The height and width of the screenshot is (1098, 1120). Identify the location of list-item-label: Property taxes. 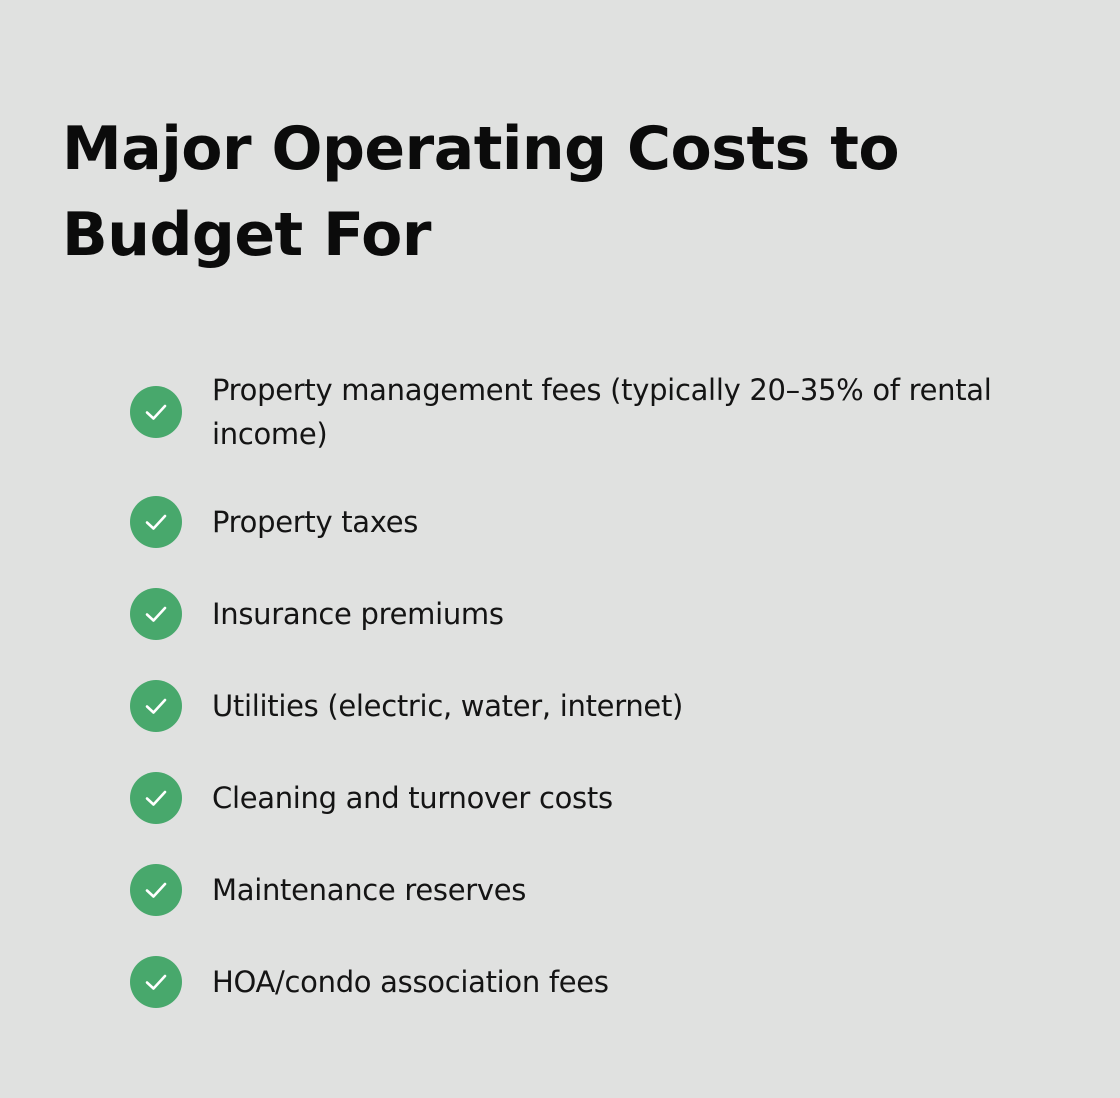
(315, 522).